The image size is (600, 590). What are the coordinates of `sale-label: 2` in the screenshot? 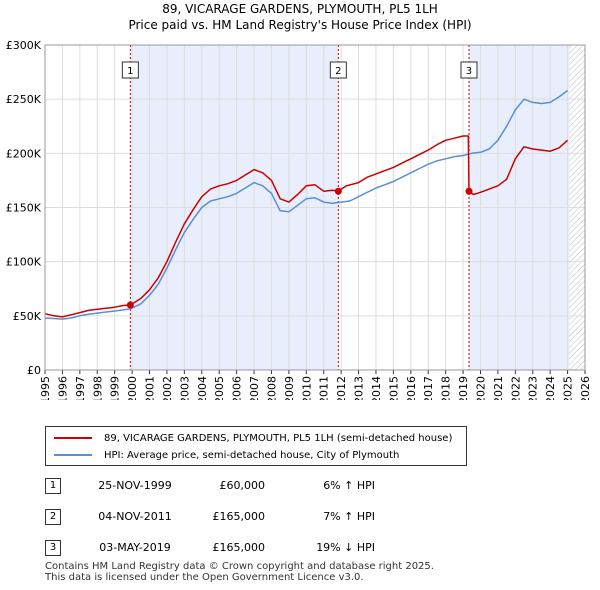 It's located at (338, 71).